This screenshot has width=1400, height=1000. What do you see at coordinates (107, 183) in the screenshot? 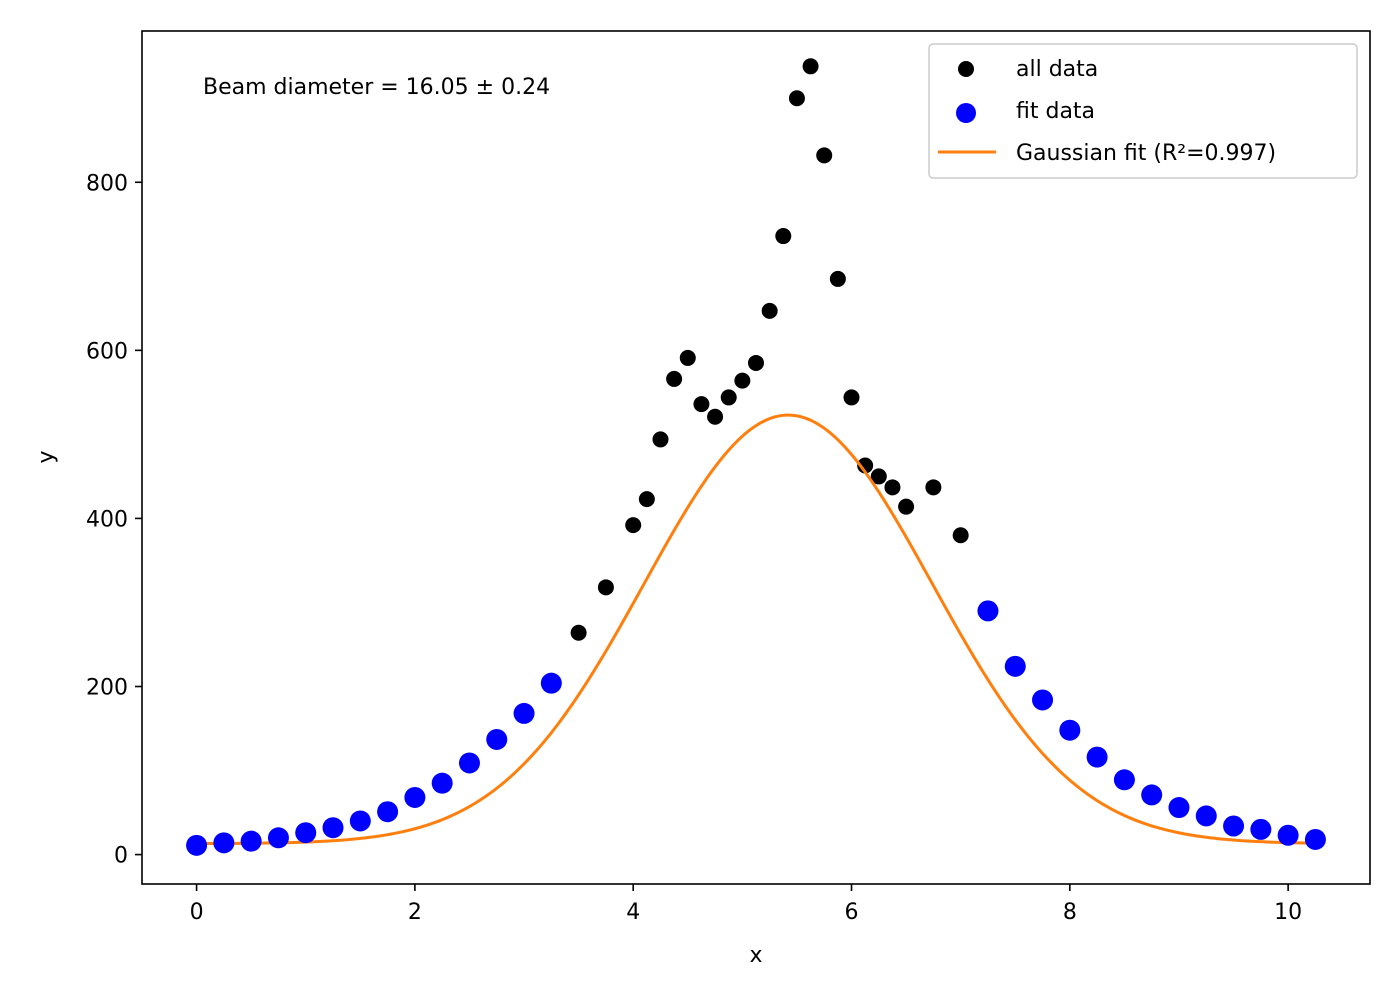
I see `y-tick-label: 800` at bounding box center [107, 183].